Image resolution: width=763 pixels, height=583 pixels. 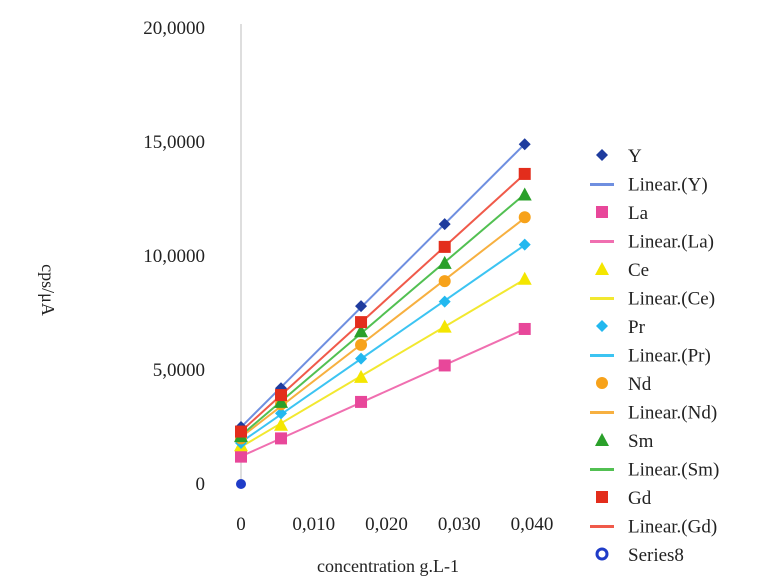 I want to click on legend-marker-sm, so click(x=602, y=439).